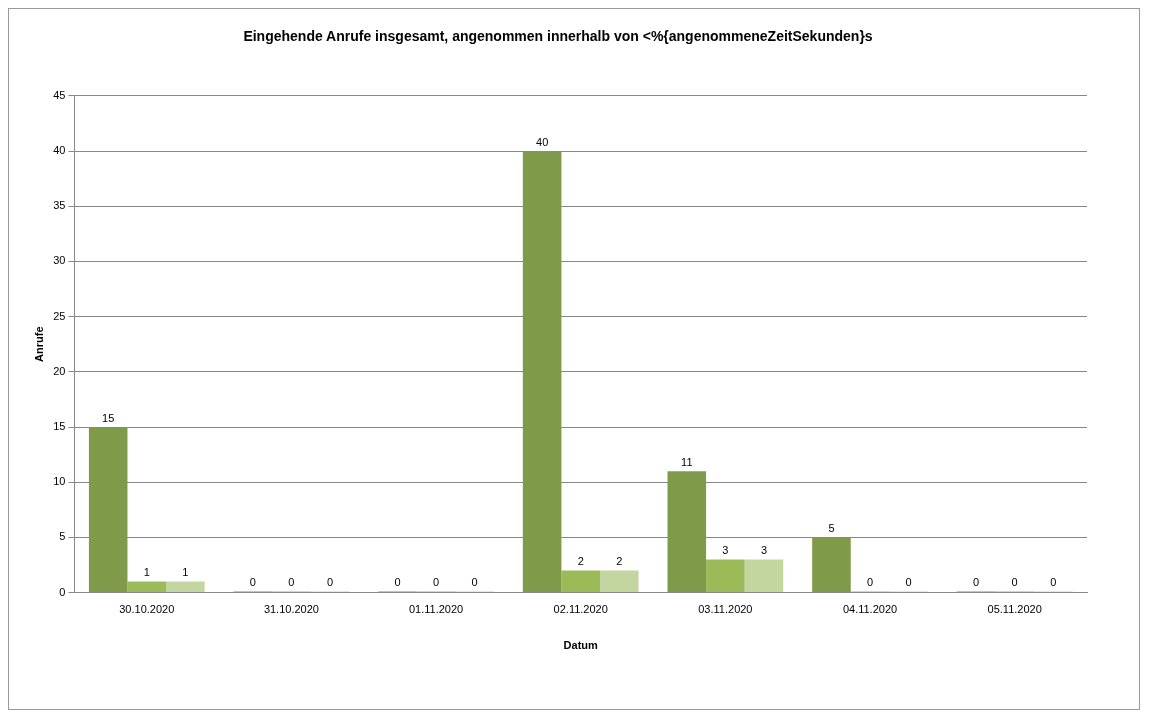 The width and height of the screenshot is (1154, 724). Describe the element at coordinates (291, 609) in the screenshot. I see `x-tick-label: 31.10.2020` at that location.